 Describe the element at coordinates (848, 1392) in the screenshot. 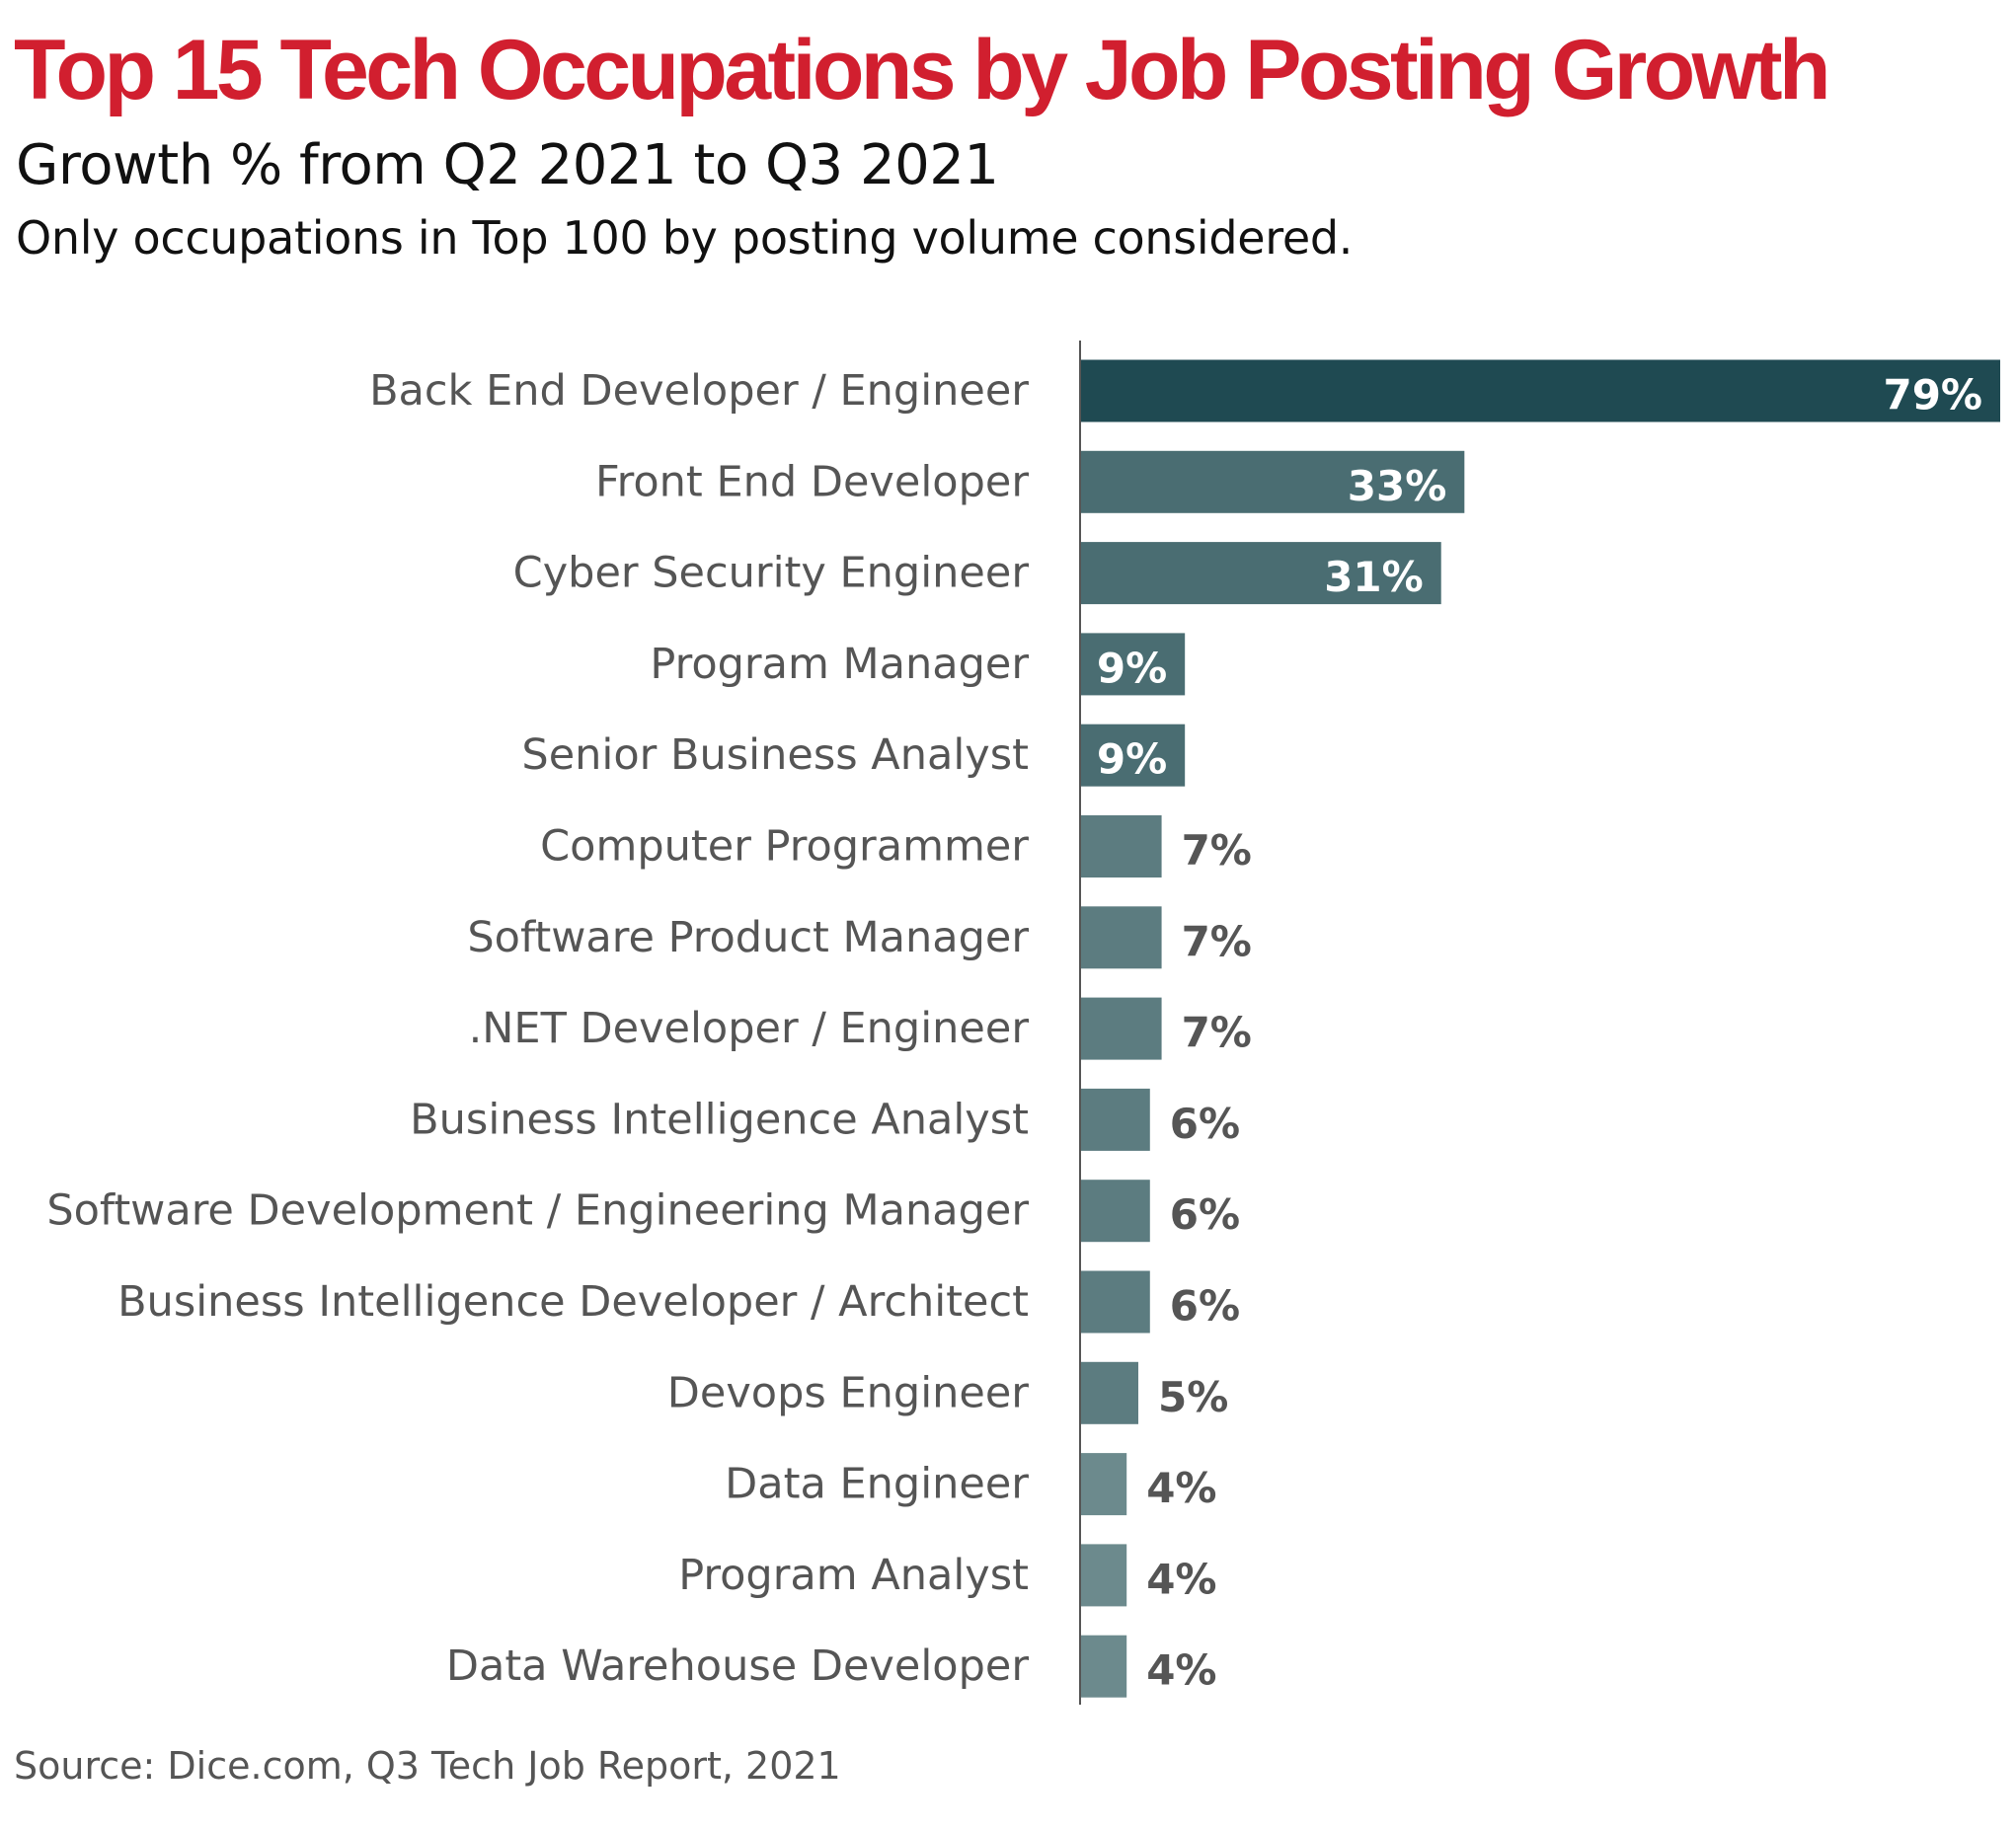

I see `category-label: Devops Engineer` at that location.